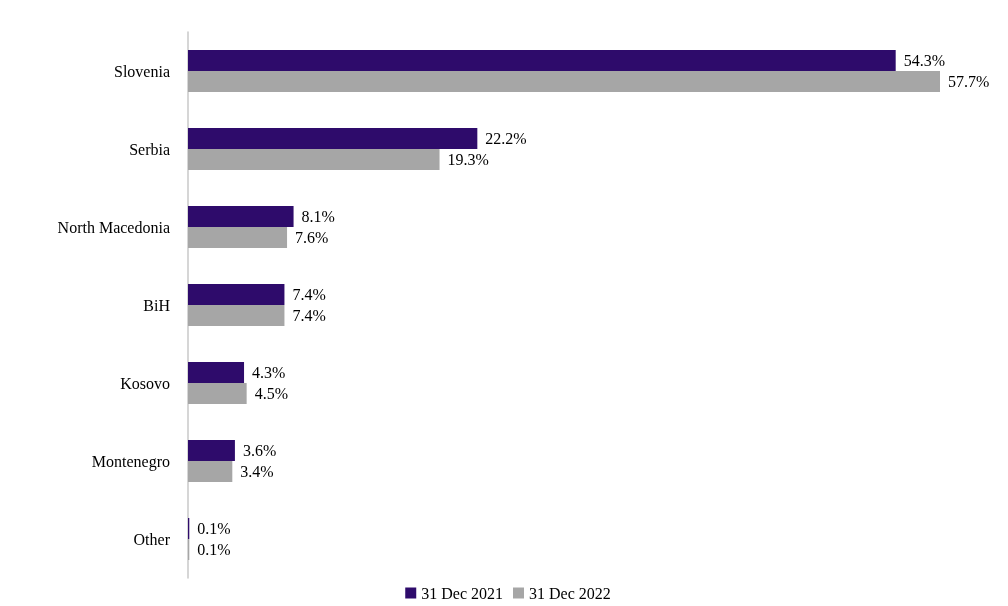 The height and width of the screenshot is (606, 1008). Describe the element at coordinates (506, 138) in the screenshot. I see `data-label: 22.2%` at that location.